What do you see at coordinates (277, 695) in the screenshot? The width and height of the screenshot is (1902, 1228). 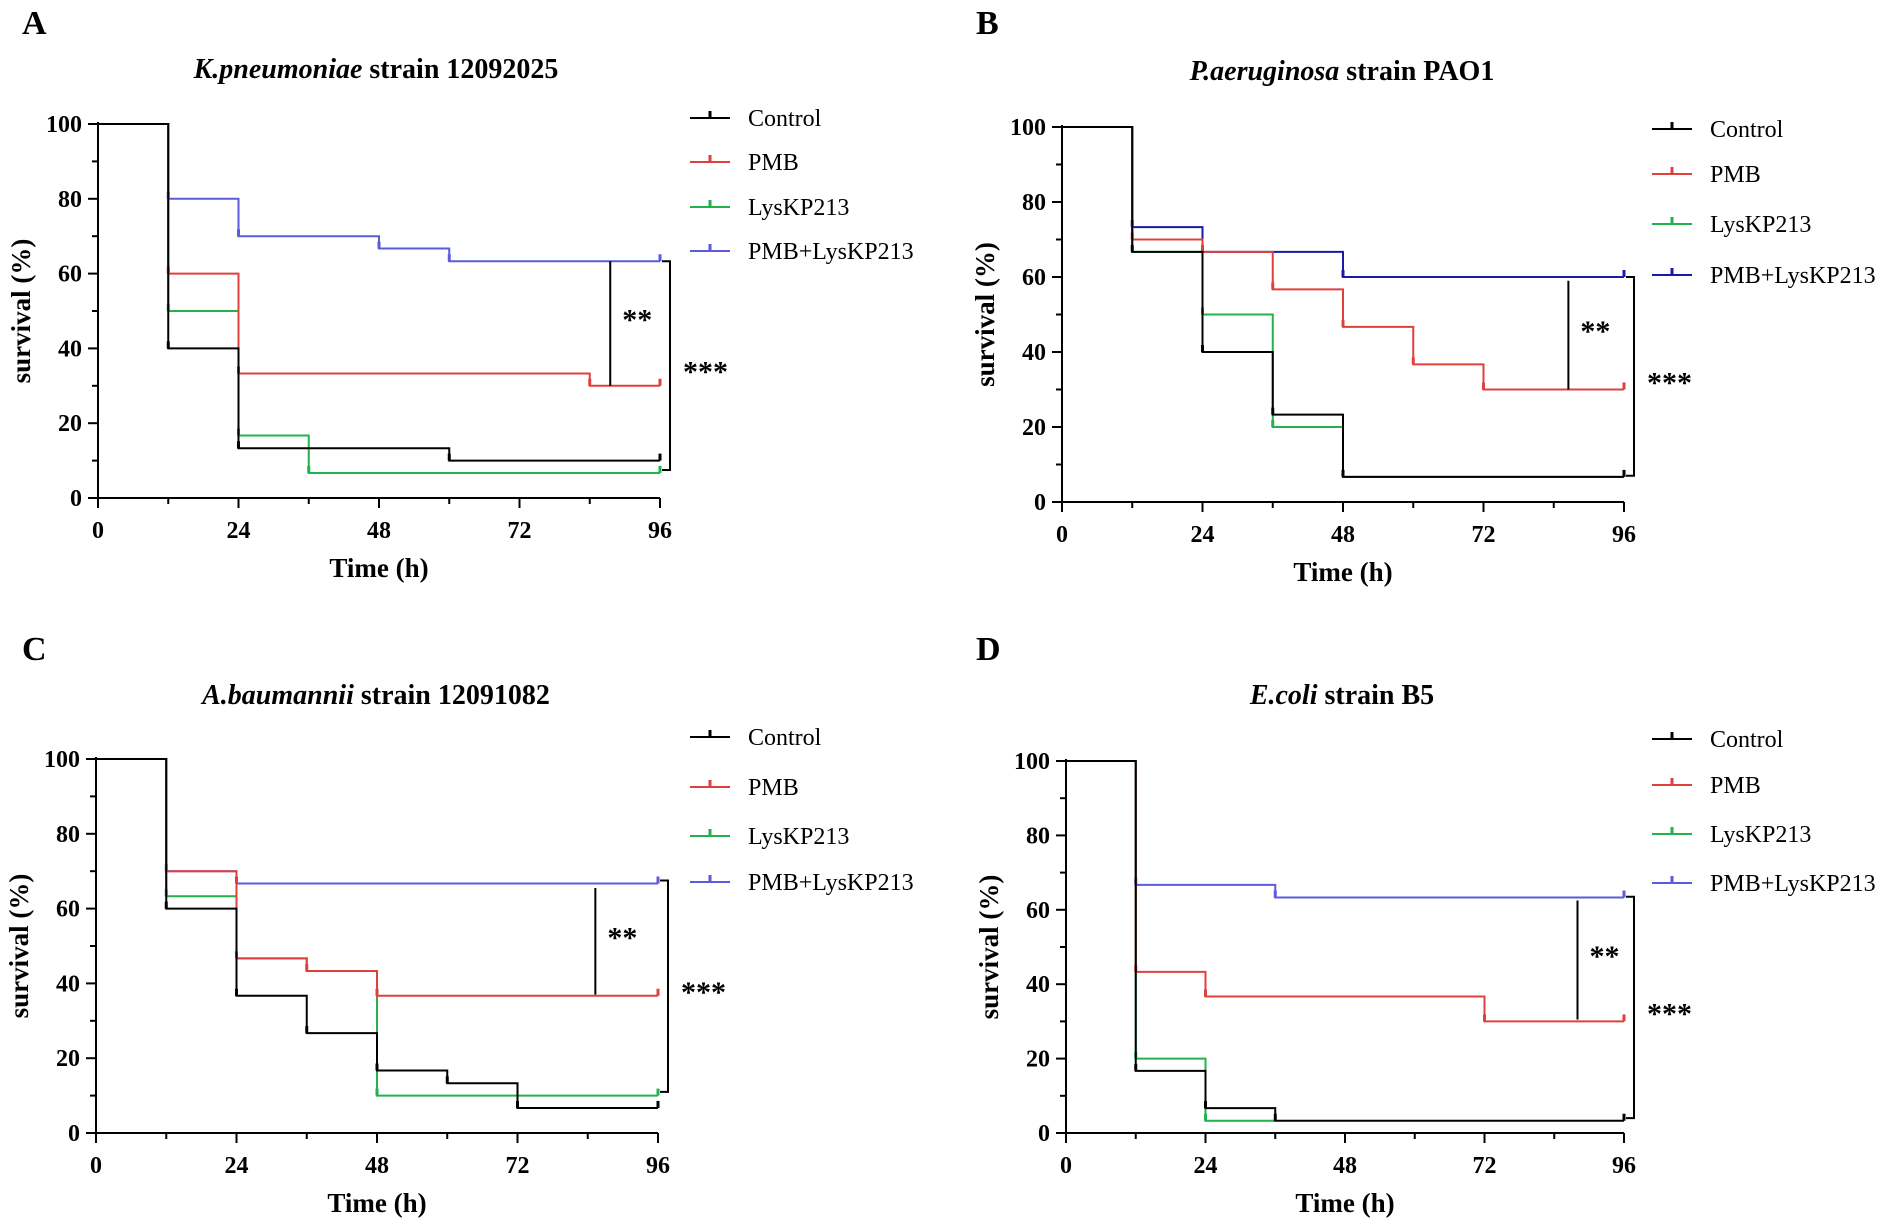 I see `chart-title-species: A.baumannii` at bounding box center [277, 695].